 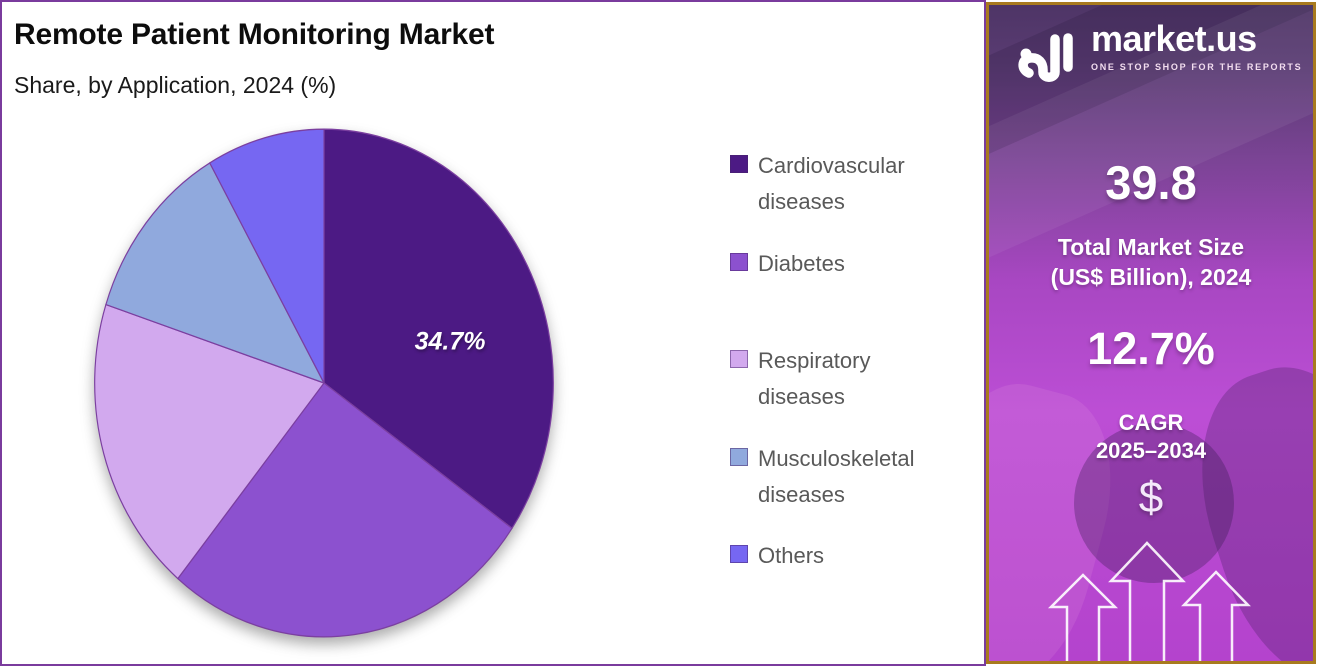 What do you see at coordinates (1151, 422) in the screenshot?
I see `cagr-label-line1: CAGR` at bounding box center [1151, 422].